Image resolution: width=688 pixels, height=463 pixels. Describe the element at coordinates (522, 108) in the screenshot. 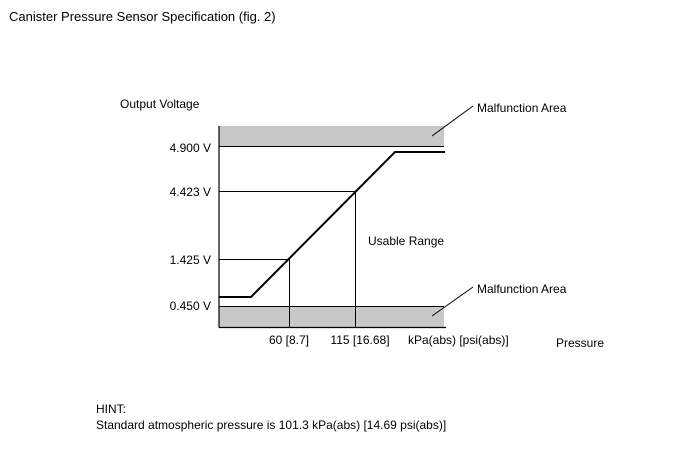

I see `upper-malfunction-label: Malfunction Area` at that location.